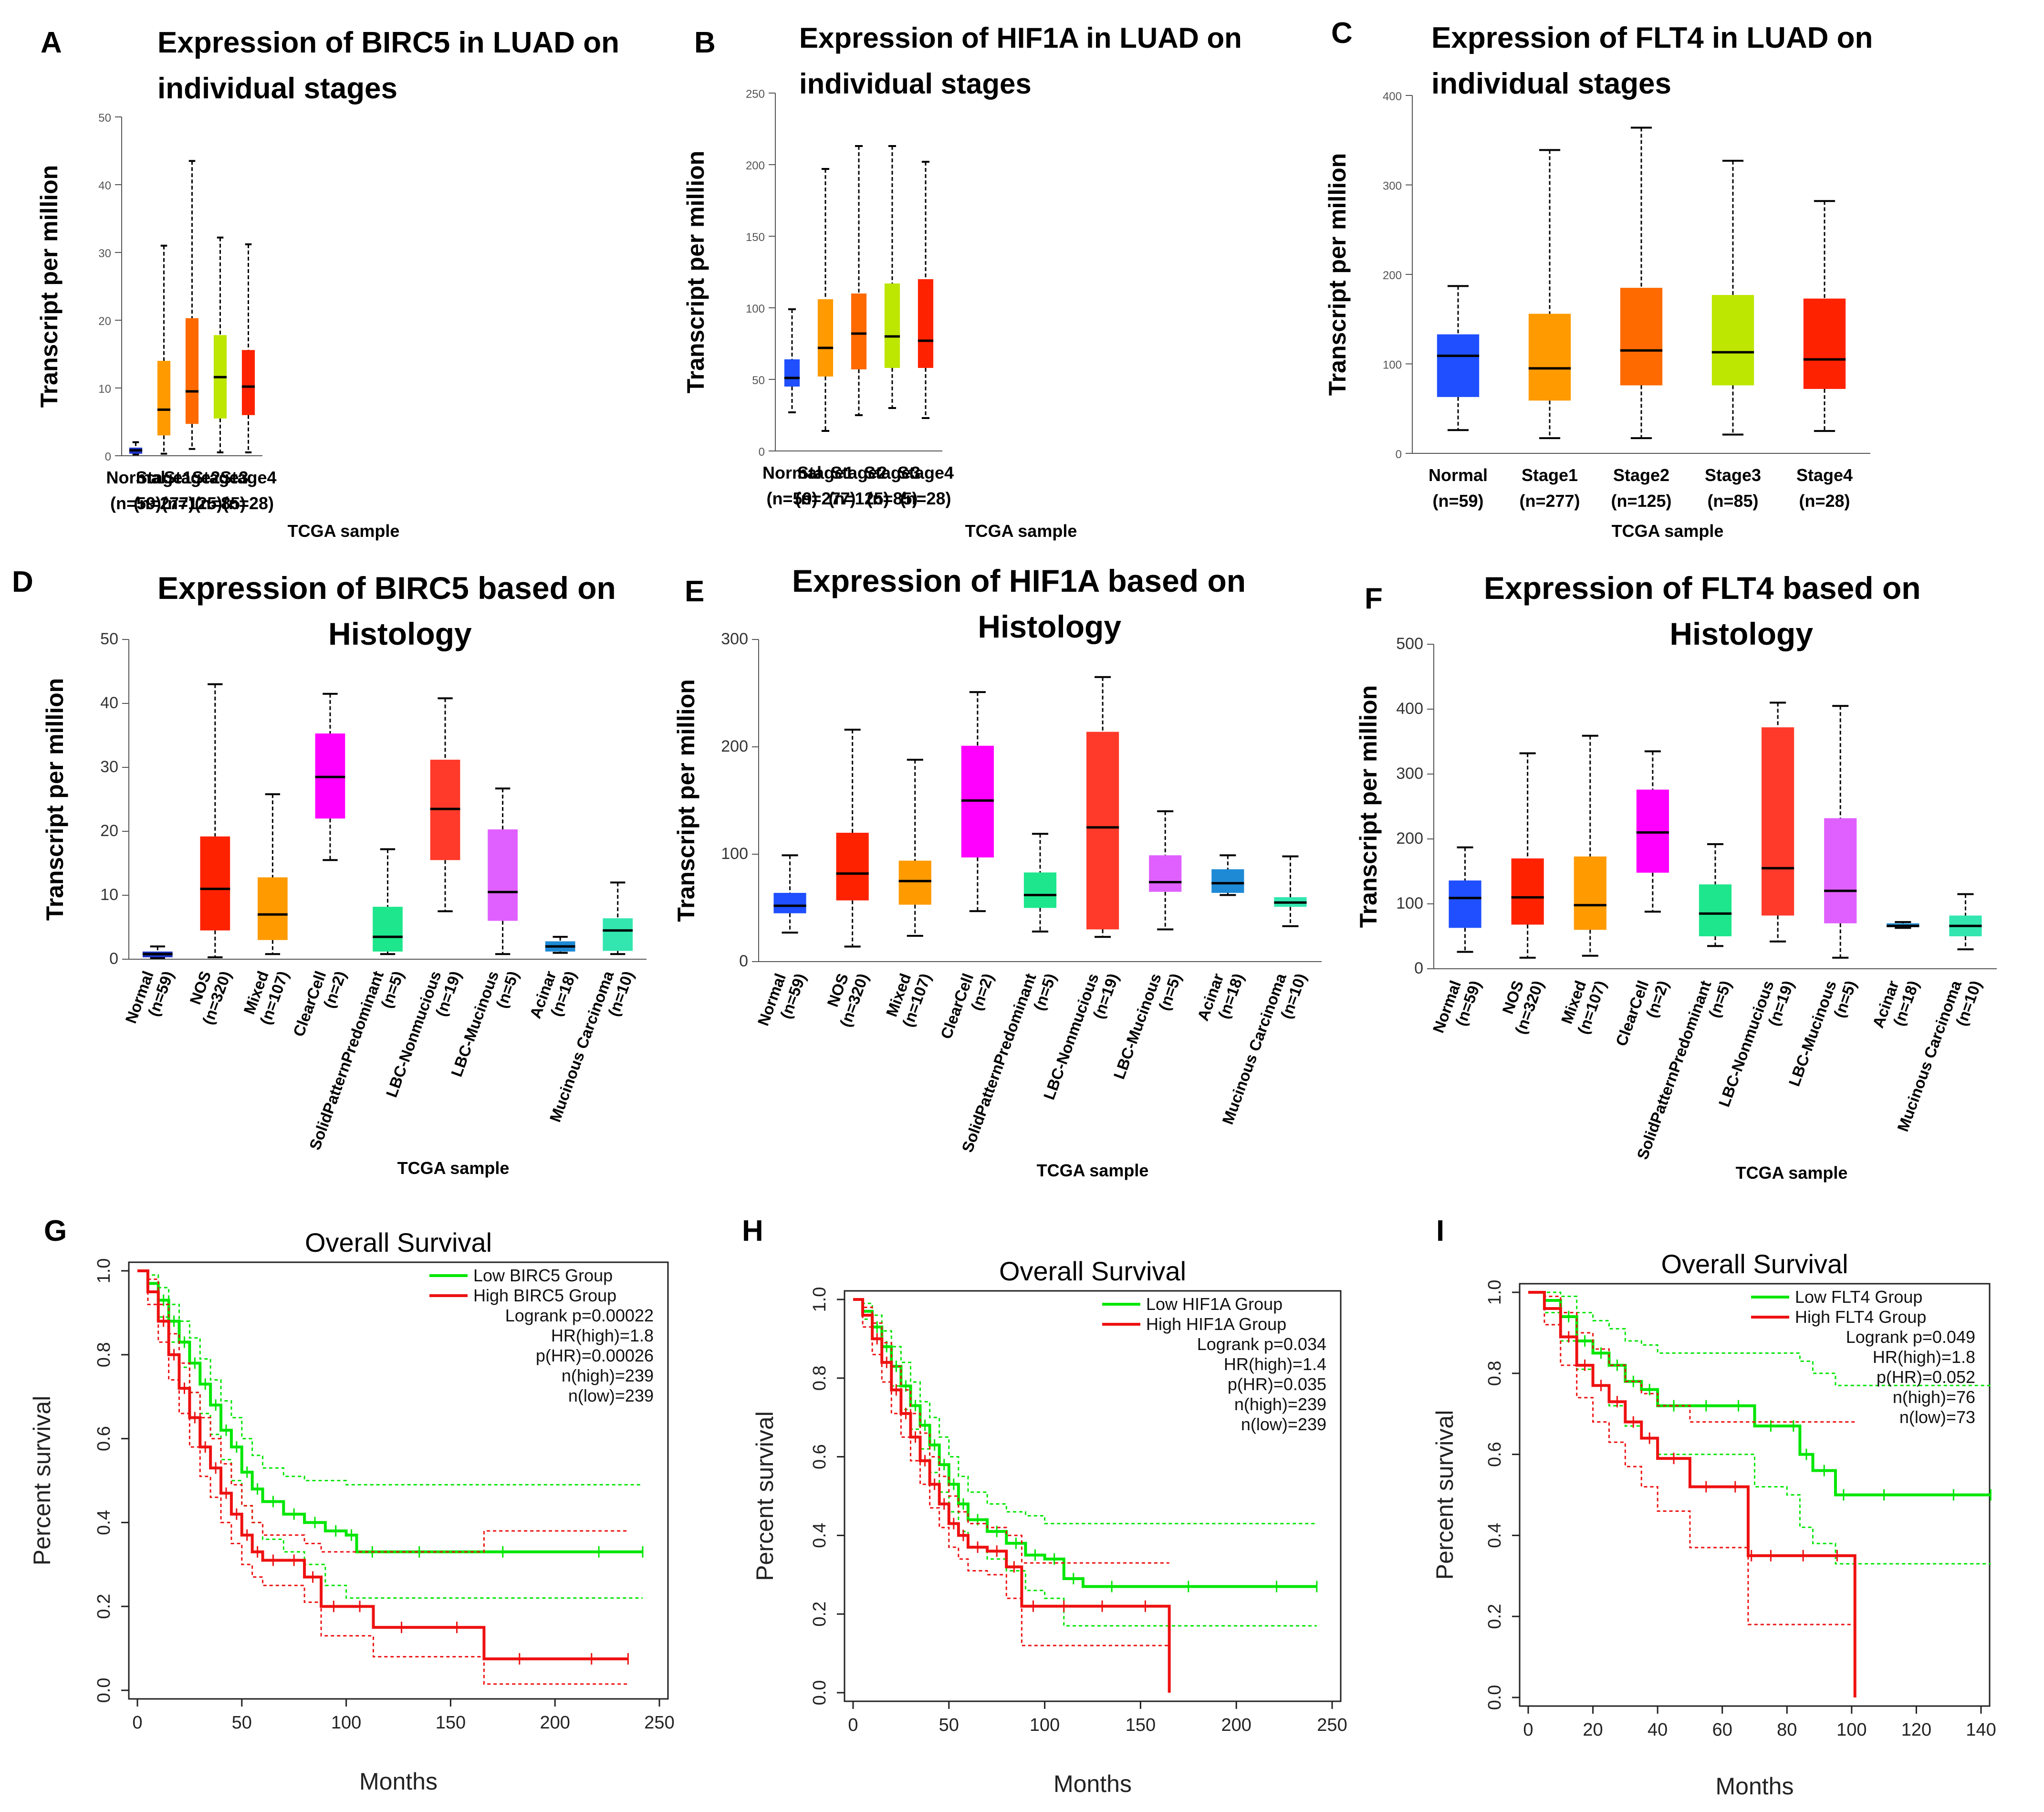 The image size is (2044, 1812). I want to click on x-tick-label: 40, so click(1658, 1730).